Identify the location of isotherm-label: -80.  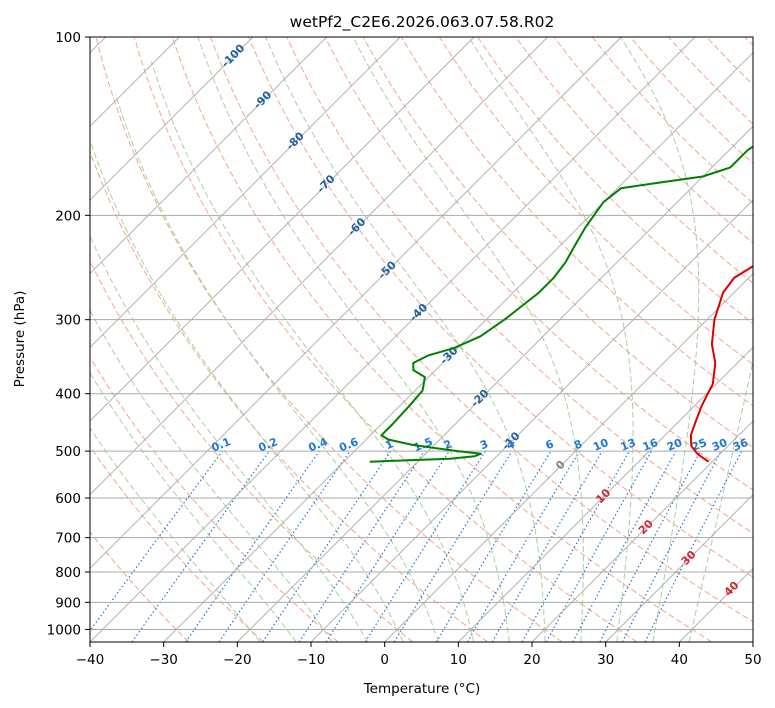
(295, 140).